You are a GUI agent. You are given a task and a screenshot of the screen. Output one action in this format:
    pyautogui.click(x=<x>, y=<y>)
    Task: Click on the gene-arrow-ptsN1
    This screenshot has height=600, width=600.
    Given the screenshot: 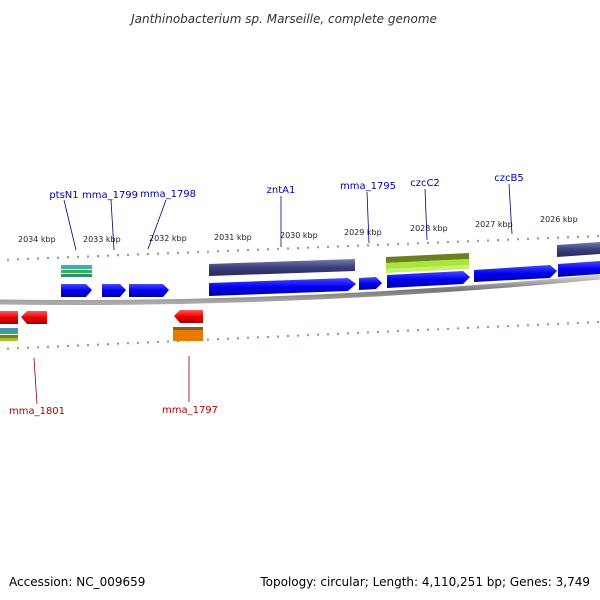 What is the action you would take?
    pyautogui.click(x=76, y=290)
    